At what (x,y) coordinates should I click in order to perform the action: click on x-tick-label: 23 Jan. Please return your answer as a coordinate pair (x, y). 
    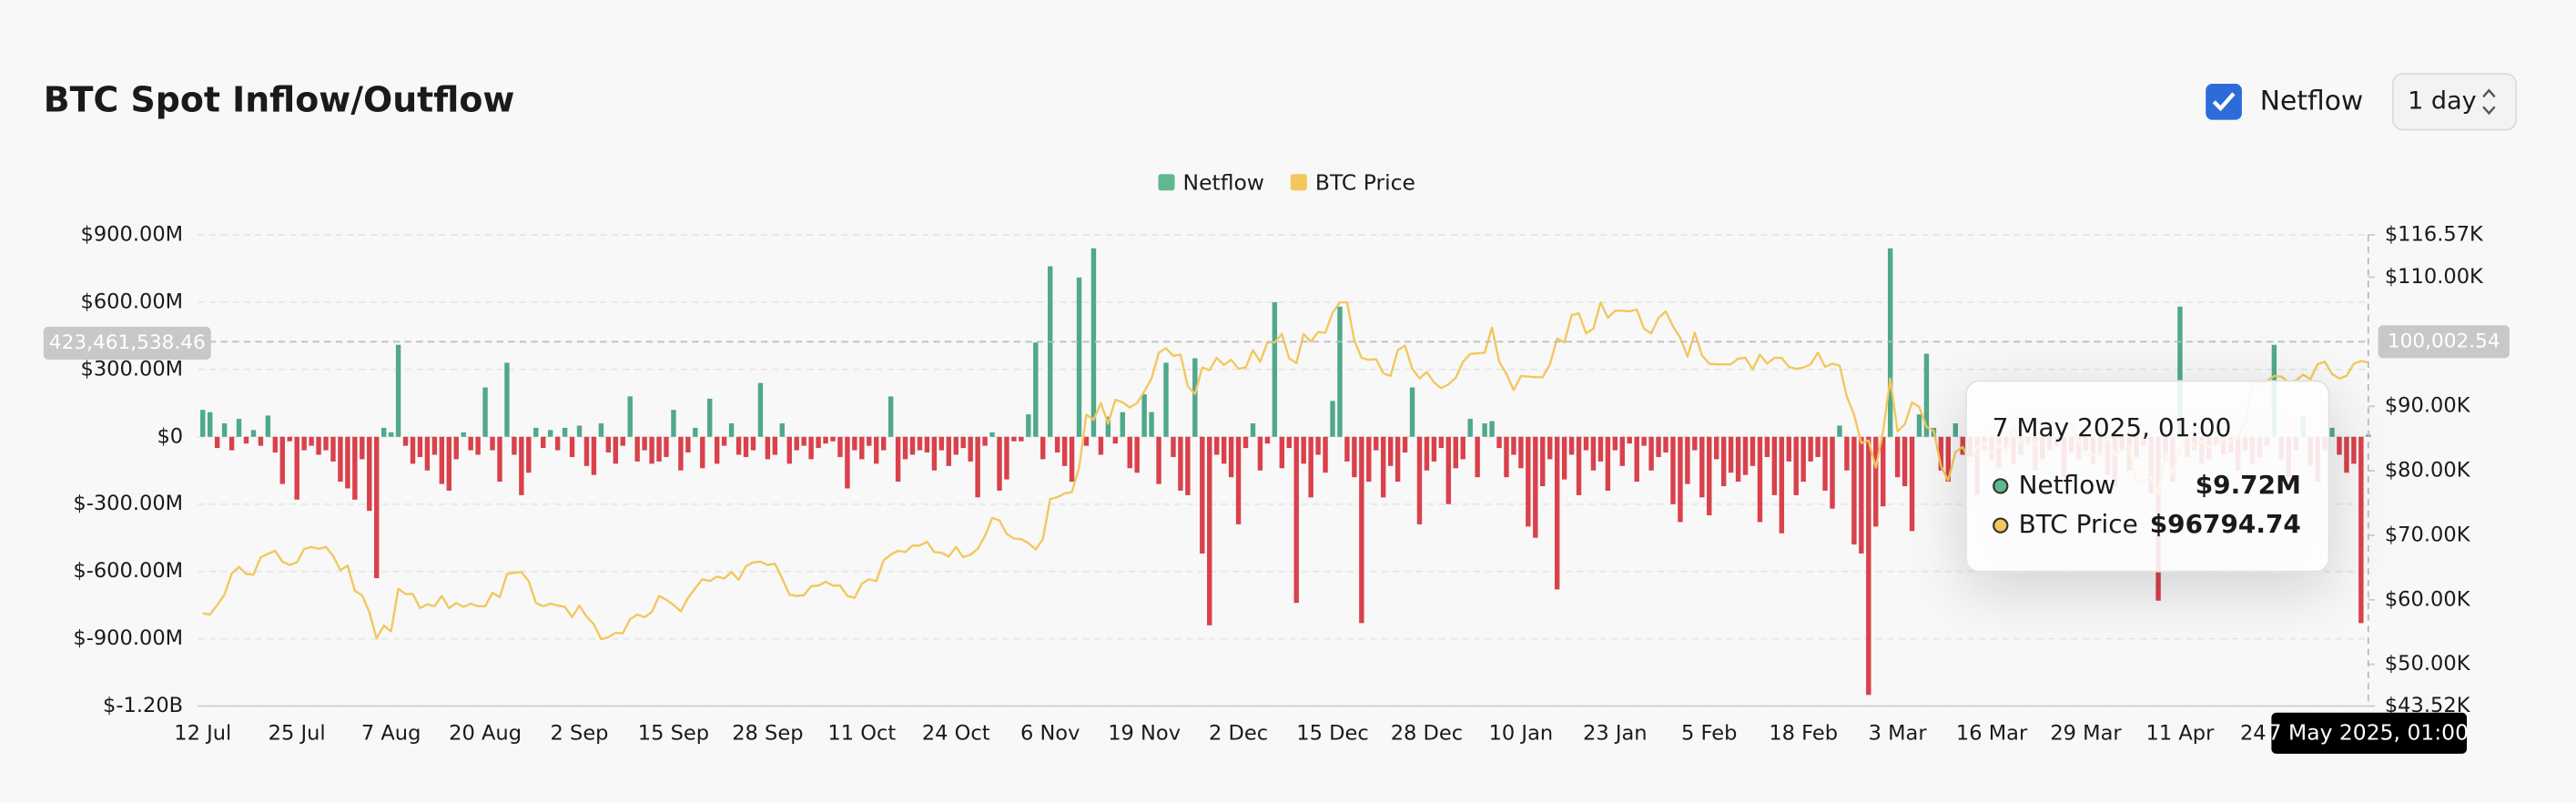
    Looking at the image, I should click on (1615, 734).